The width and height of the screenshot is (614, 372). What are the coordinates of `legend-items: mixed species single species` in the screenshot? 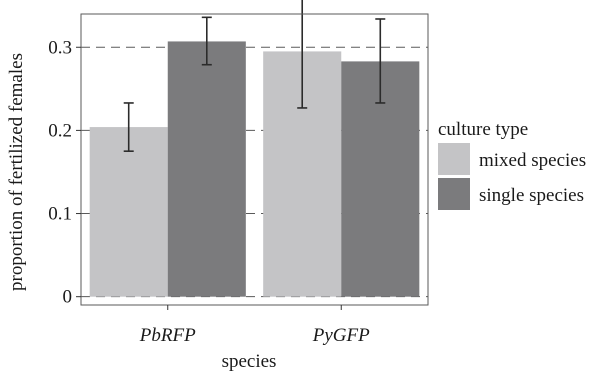 It's located at (512, 176).